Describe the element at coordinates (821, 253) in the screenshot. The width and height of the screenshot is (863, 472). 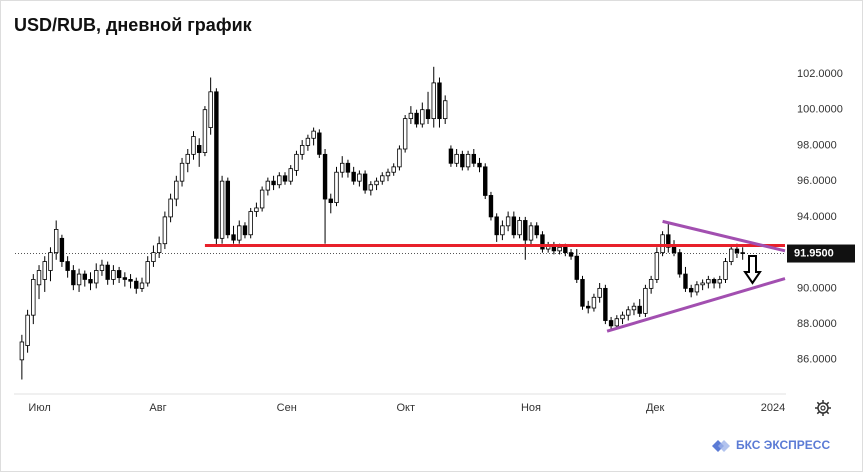
I see `last-price-box` at that location.